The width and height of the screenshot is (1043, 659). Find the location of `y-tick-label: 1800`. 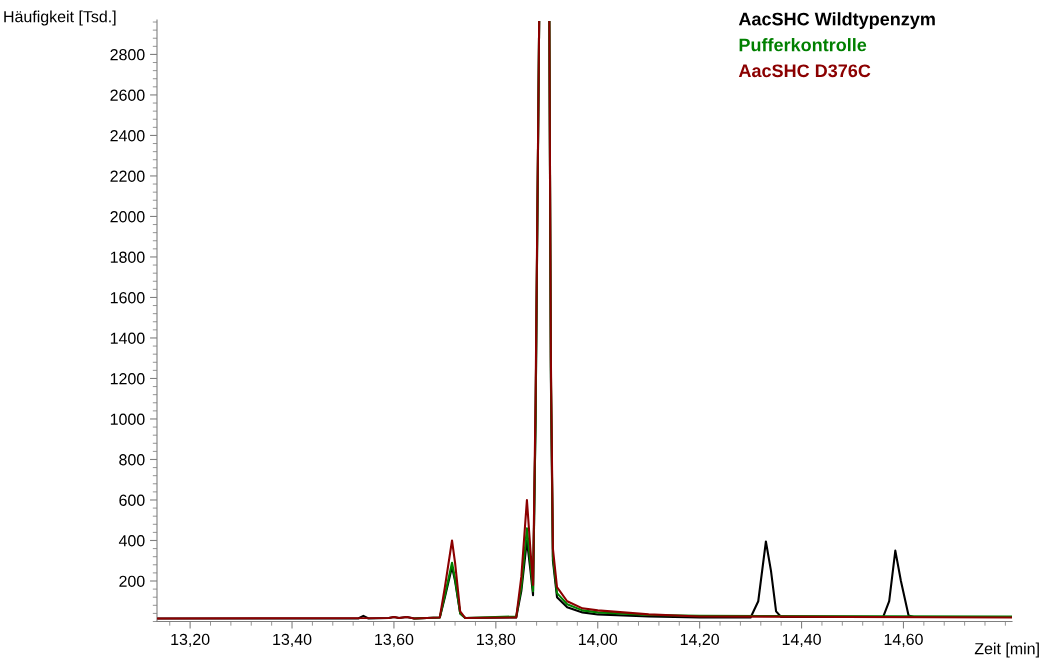

y-tick-label: 1800 is located at coordinates (127, 257).